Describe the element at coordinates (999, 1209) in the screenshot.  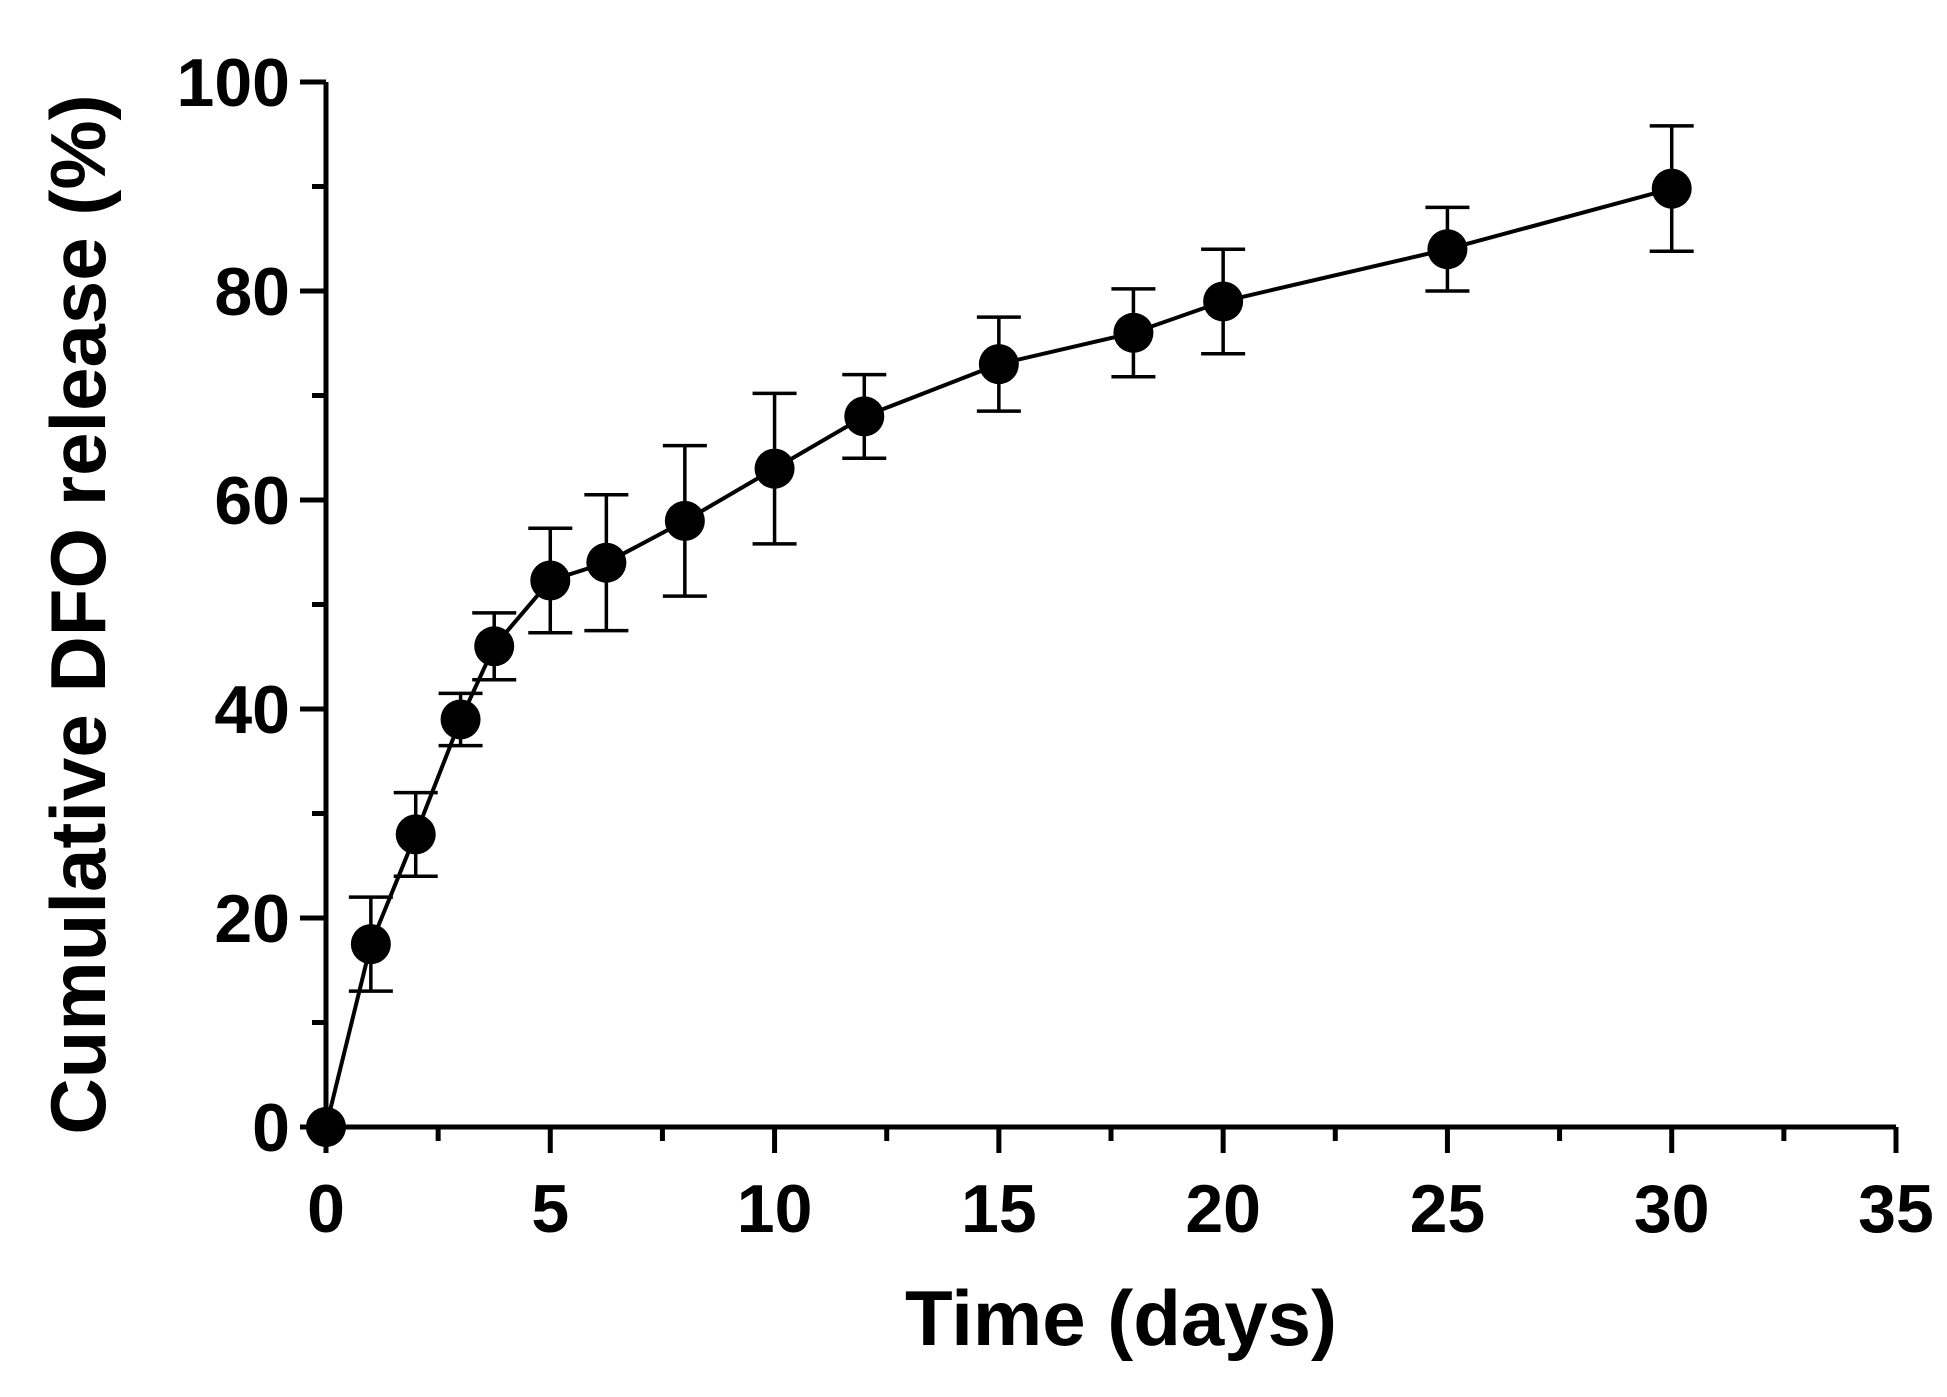
I see `x-tick-label: 15` at that location.